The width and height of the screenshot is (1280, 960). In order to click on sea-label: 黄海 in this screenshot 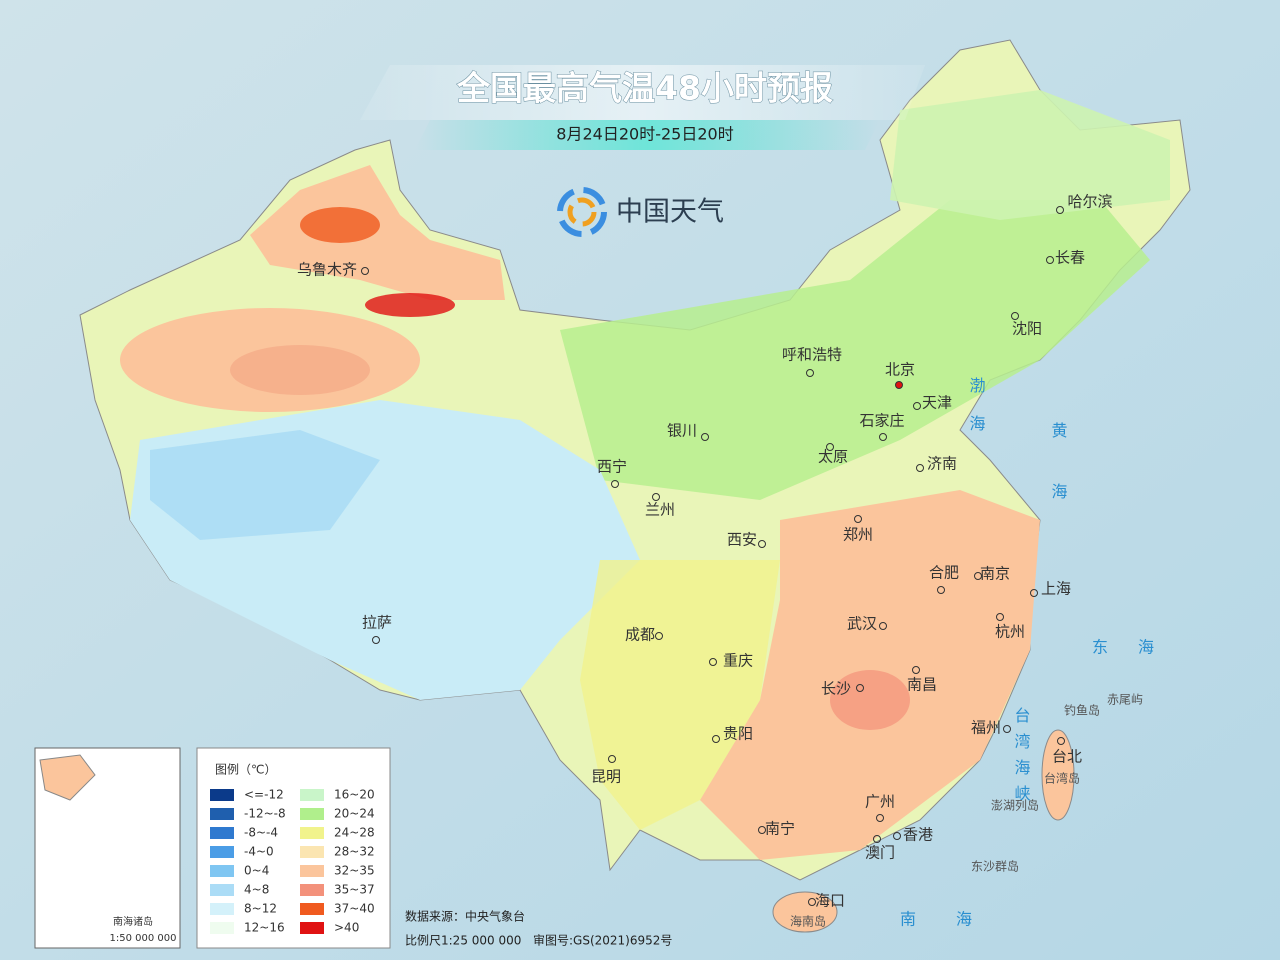, I will do `click(1058, 483)`.